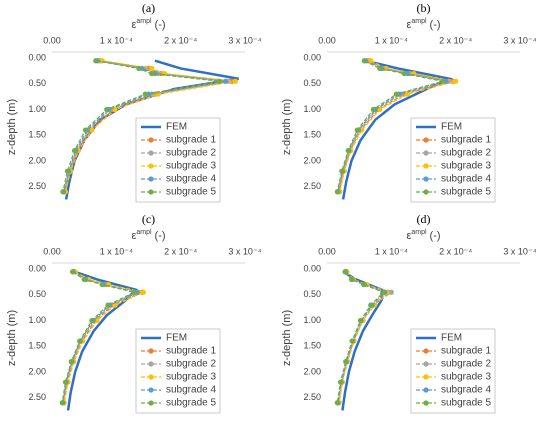  What do you see at coordinates (191, 153) in the screenshot?
I see `legend-label: subgrade 2` at bounding box center [191, 153].